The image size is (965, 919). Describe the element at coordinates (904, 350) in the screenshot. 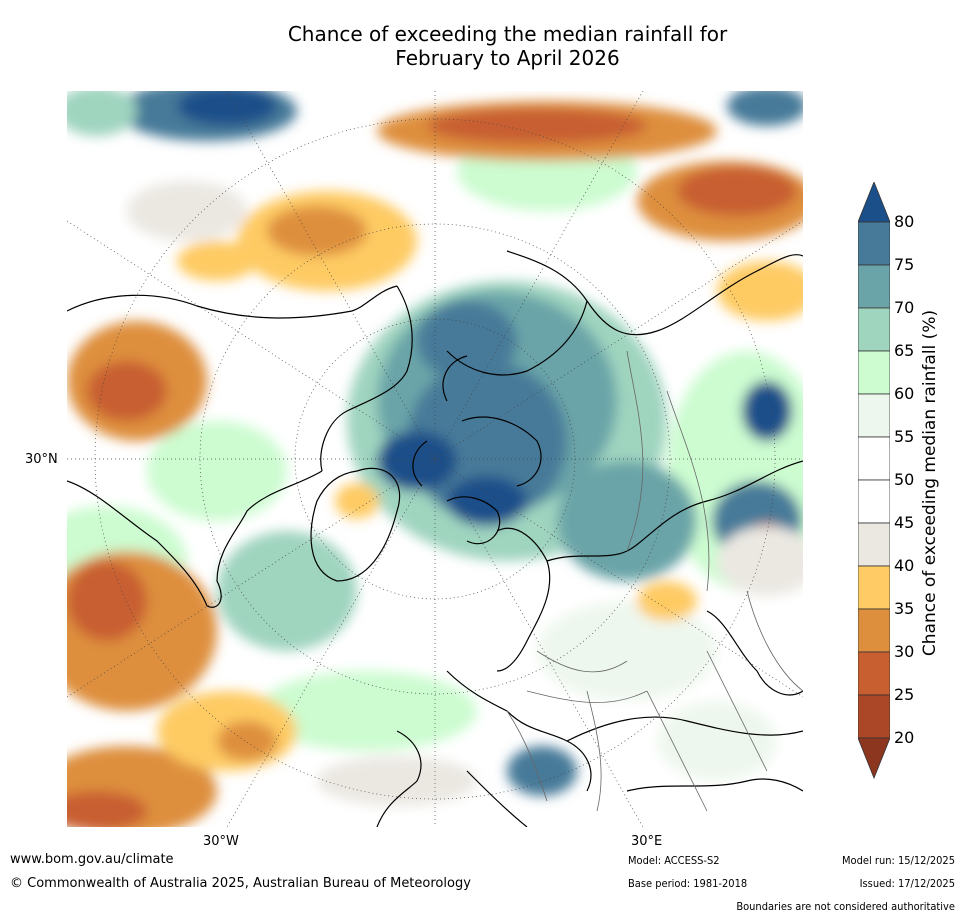

I see `colorbar-tick-label: 65` at that location.